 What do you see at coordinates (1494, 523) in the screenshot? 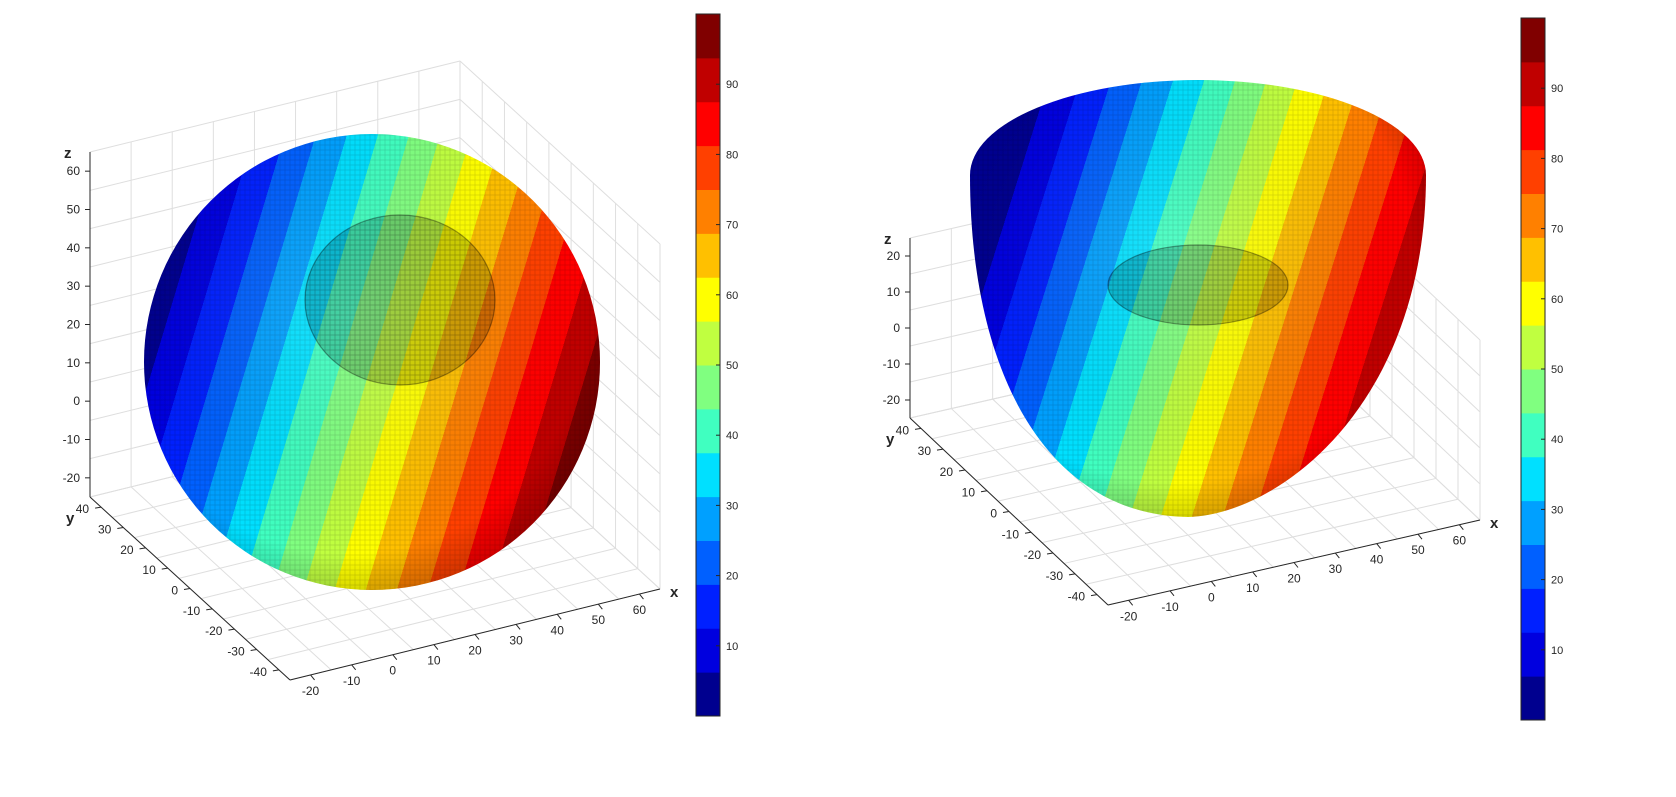
I see `x-axis-label: x` at bounding box center [1494, 523].